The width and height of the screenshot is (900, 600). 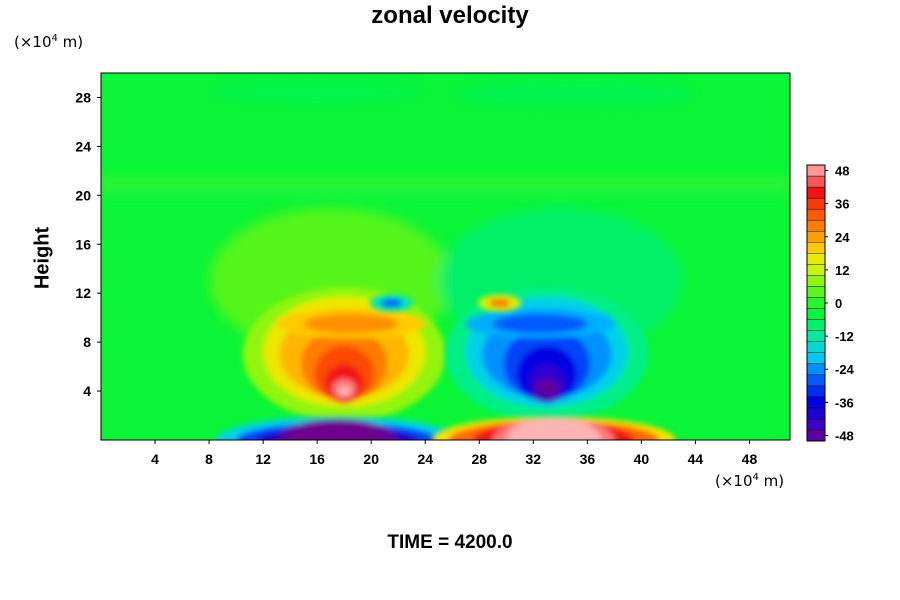 What do you see at coordinates (317, 459) in the screenshot?
I see `x-tick-label: 16` at bounding box center [317, 459].